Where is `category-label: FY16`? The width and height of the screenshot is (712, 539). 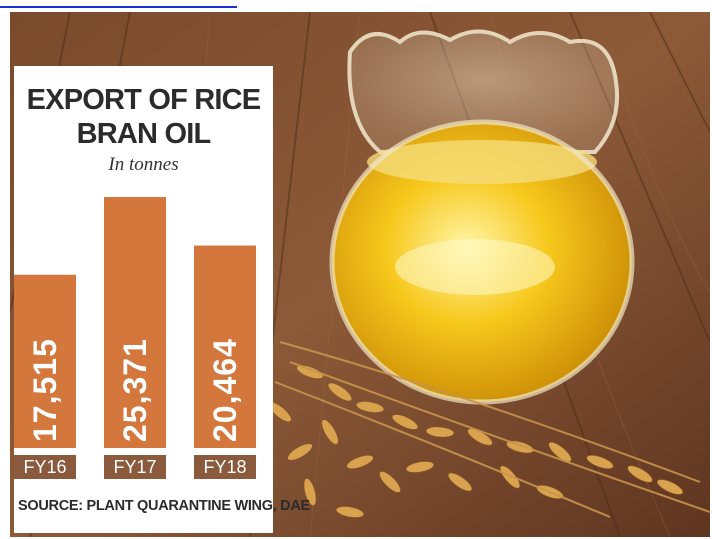
category-label: FY16 is located at coordinates (44, 467).